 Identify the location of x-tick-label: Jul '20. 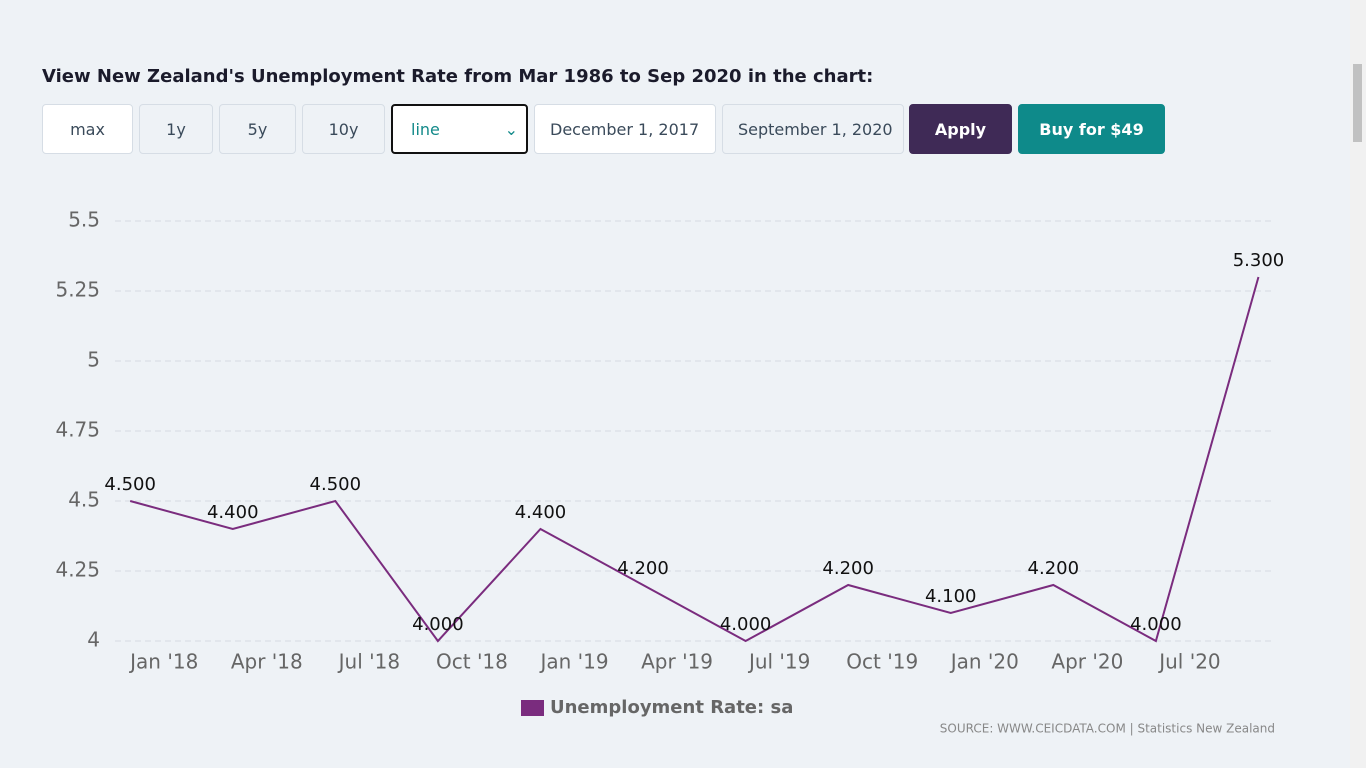
(1188, 662).